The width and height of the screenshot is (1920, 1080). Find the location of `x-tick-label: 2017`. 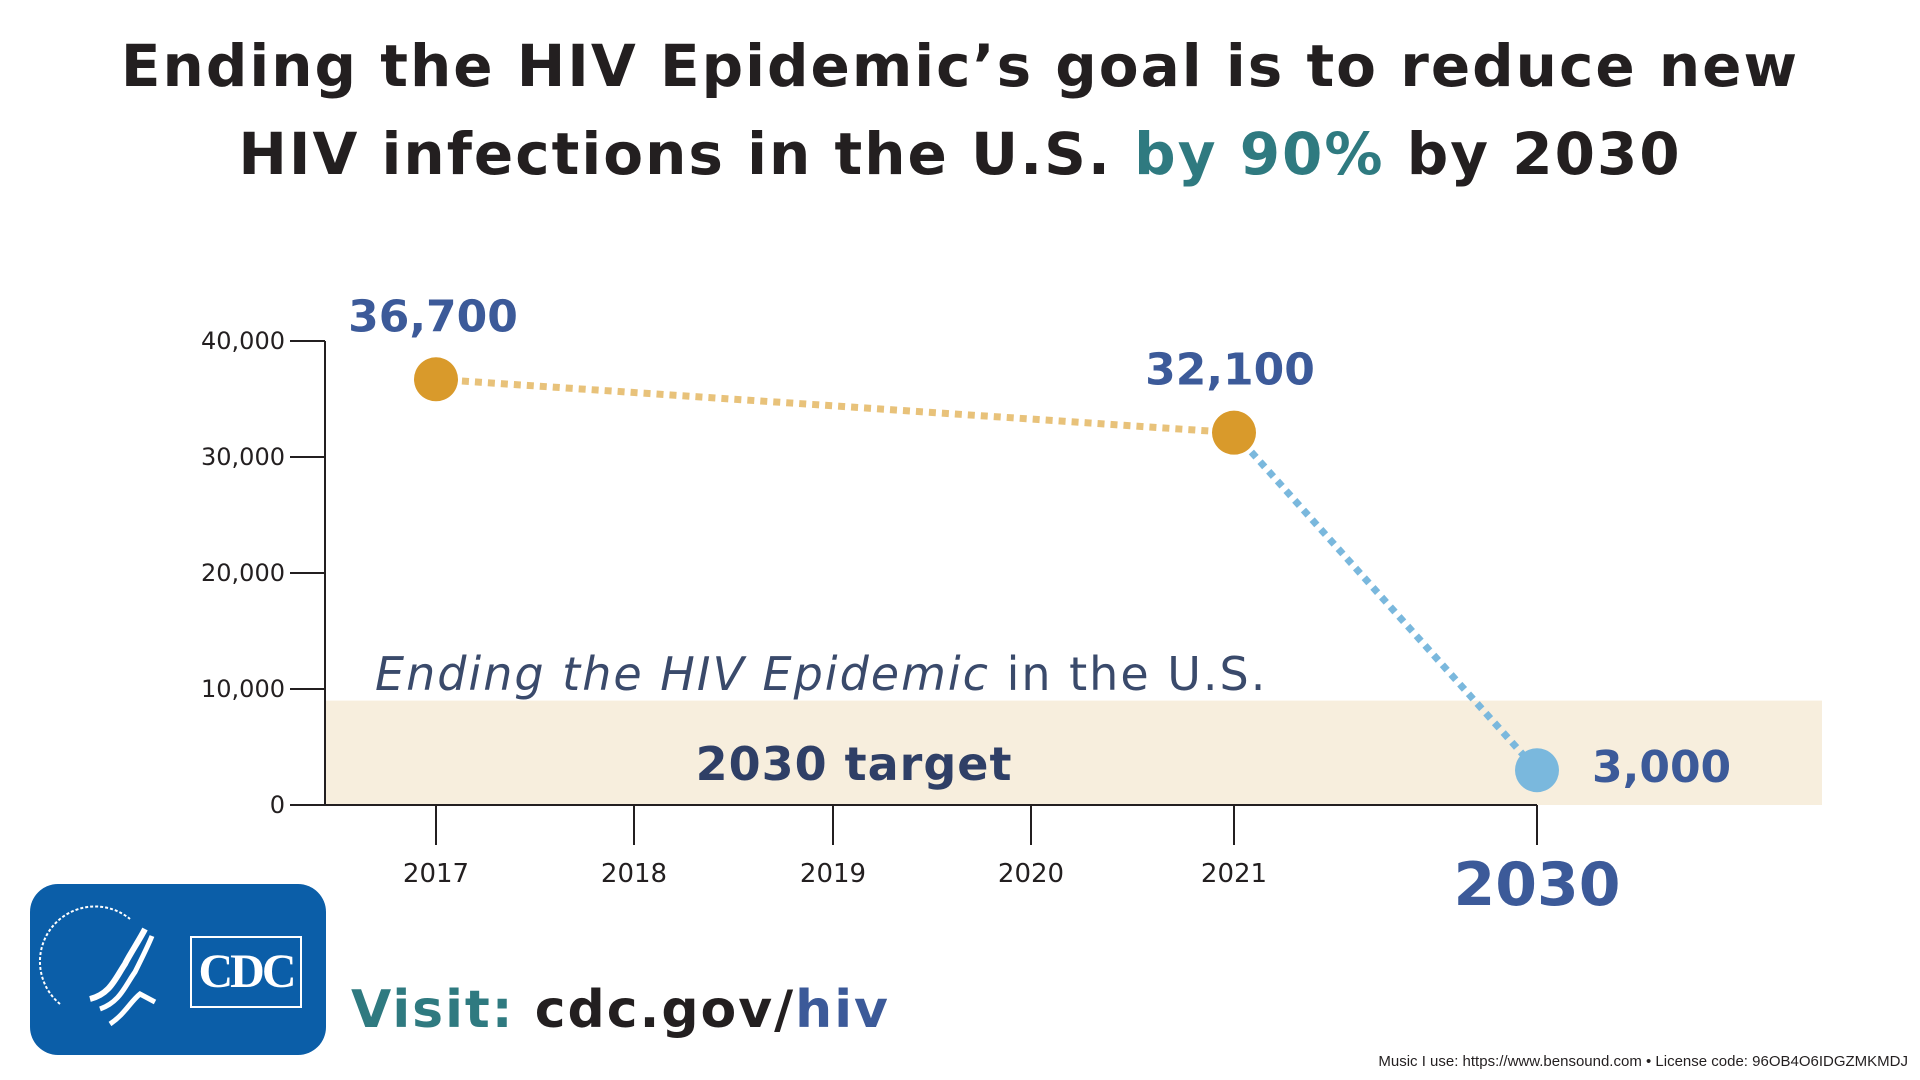

x-tick-label: 2017 is located at coordinates (436, 874).